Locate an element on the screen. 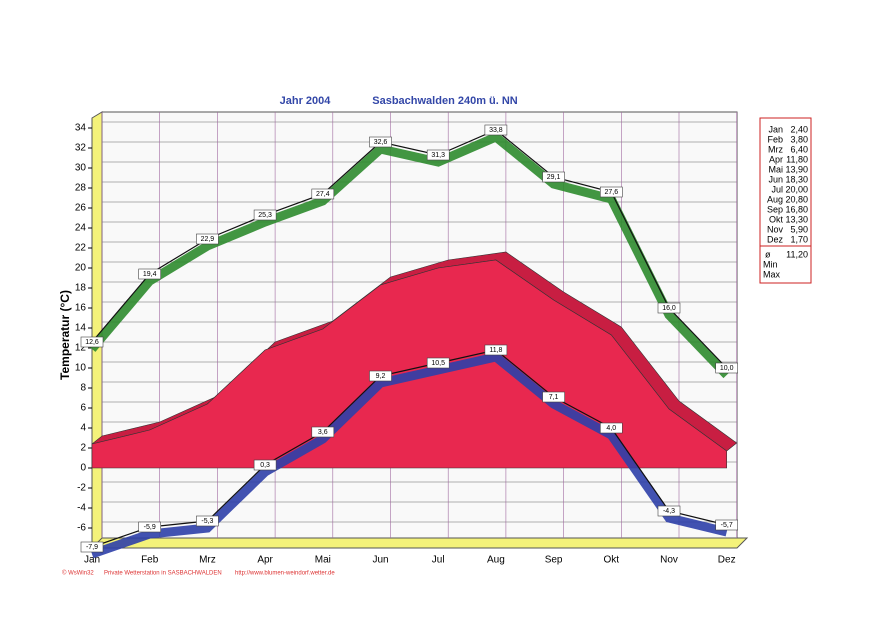 The height and width of the screenshot is (620, 873). y-tick-label: -2 is located at coordinates (81, 488).